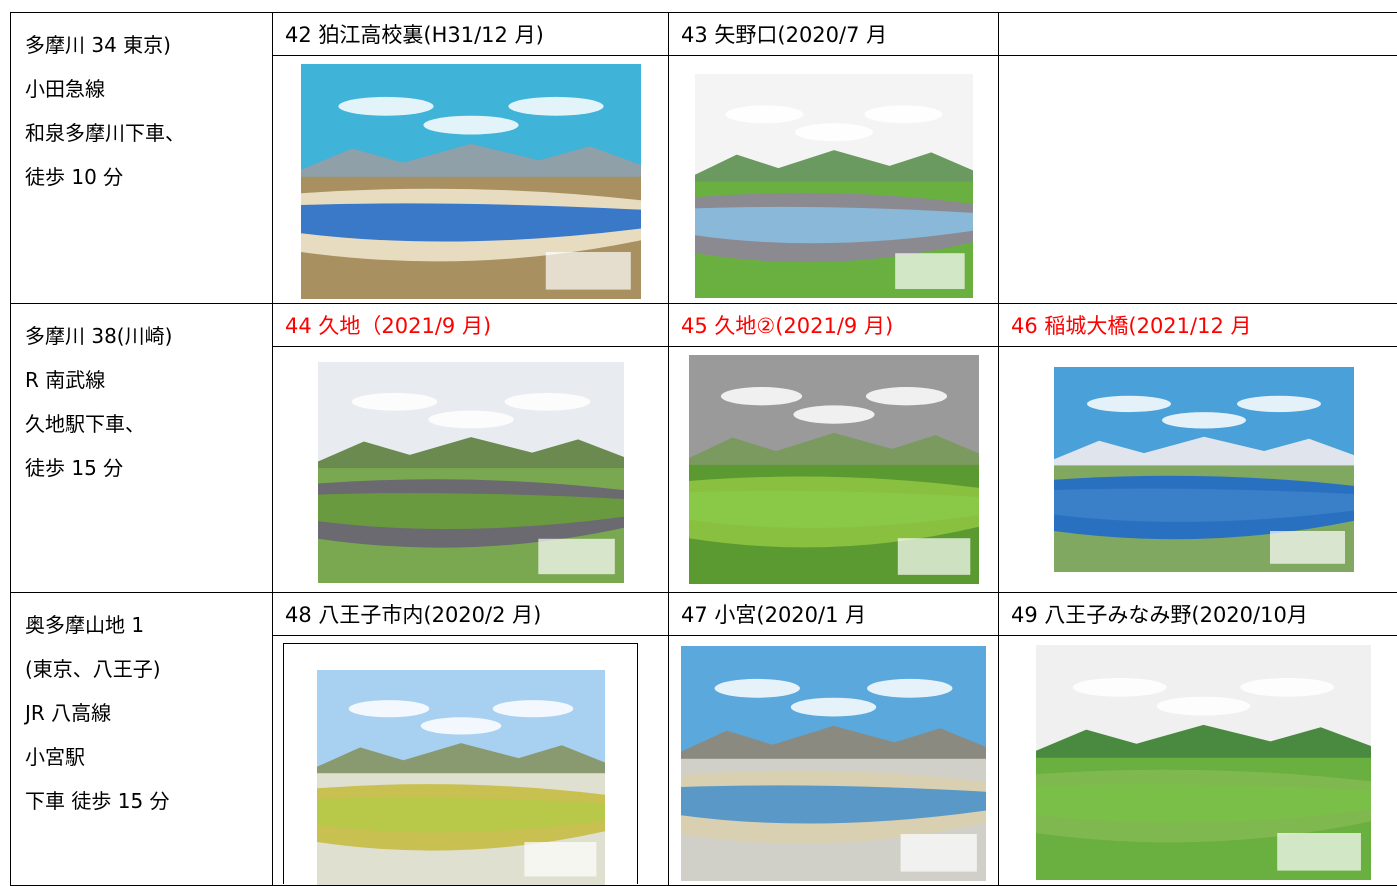 Image resolution: width=1397 pixels, height=886 pixels. What do you see at coordinates (1198, 34) in the screenshot?
I see `caption-cell` at bounding box center [1198, 34].